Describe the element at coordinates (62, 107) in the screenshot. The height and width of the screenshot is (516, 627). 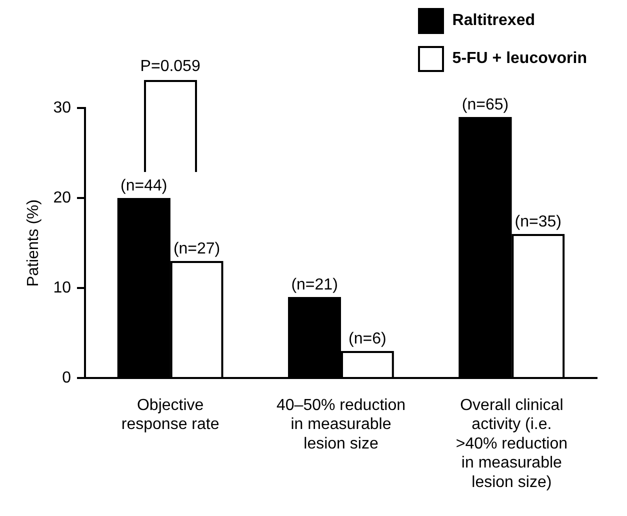
I see `y-tick-label: 30` at that location.